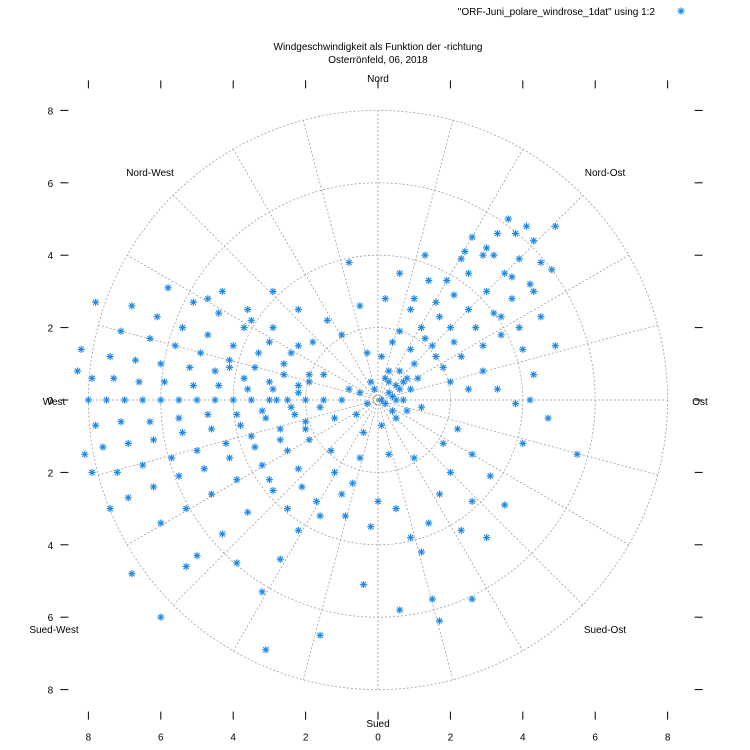 This screenshot has height=750, width=750. Describe the element at coordinates (51, 473) in the screenshot. I see `y-tick-label: 2` at that location.